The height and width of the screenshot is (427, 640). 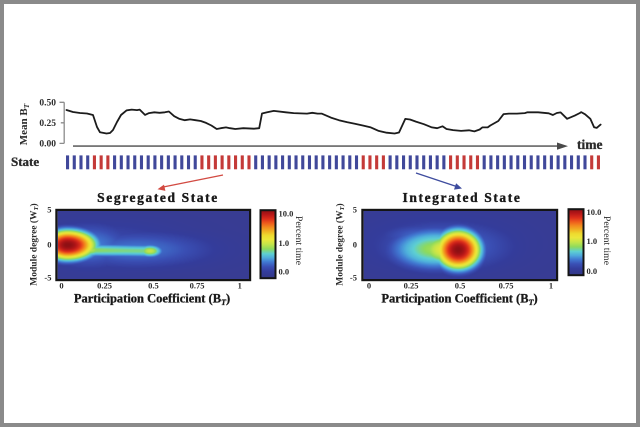 What do you see at coordinates (24, 124) in the screenshot?
I see `svg-text: Mean BT` at bounding box center [24, 124].